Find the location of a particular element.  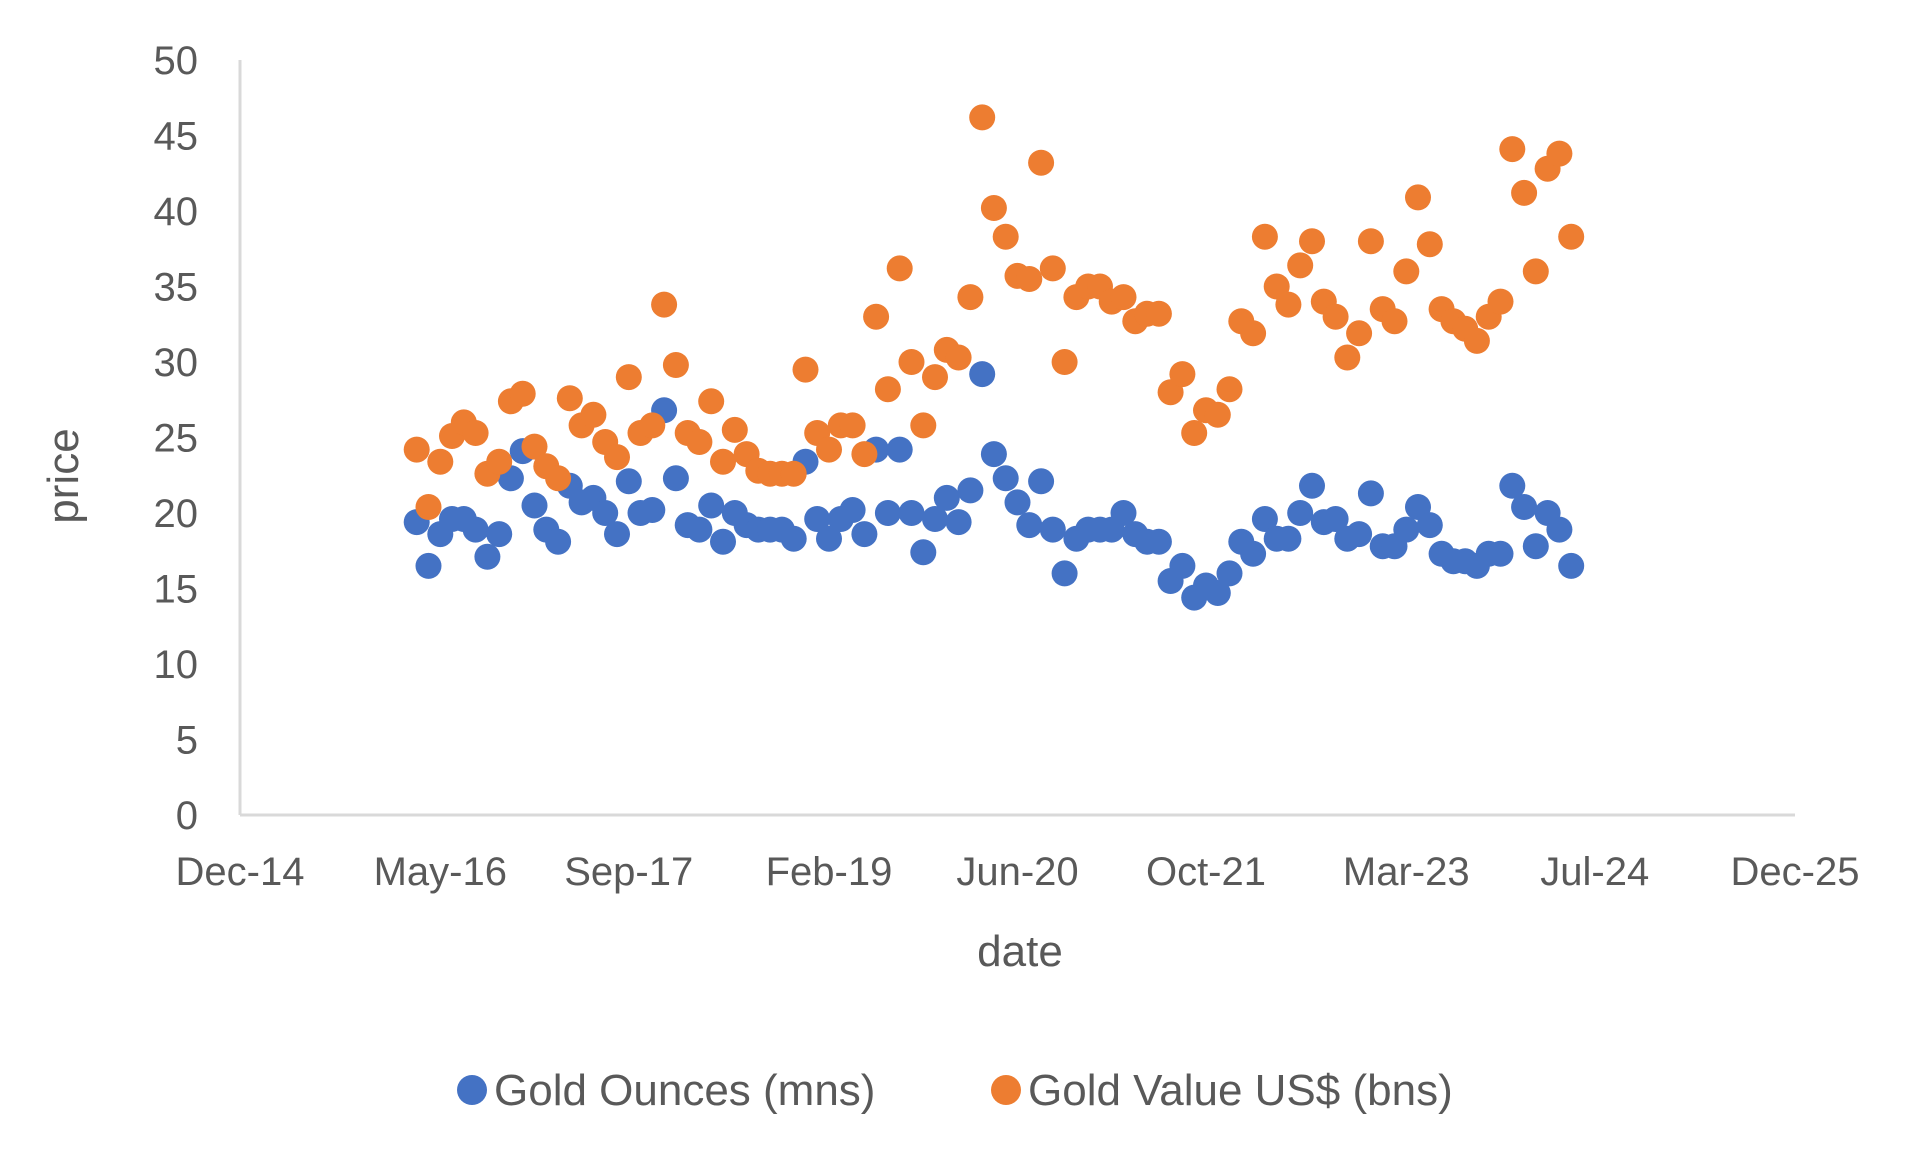

legend-marker-gold-value is located at coordinates (1006, 1090).